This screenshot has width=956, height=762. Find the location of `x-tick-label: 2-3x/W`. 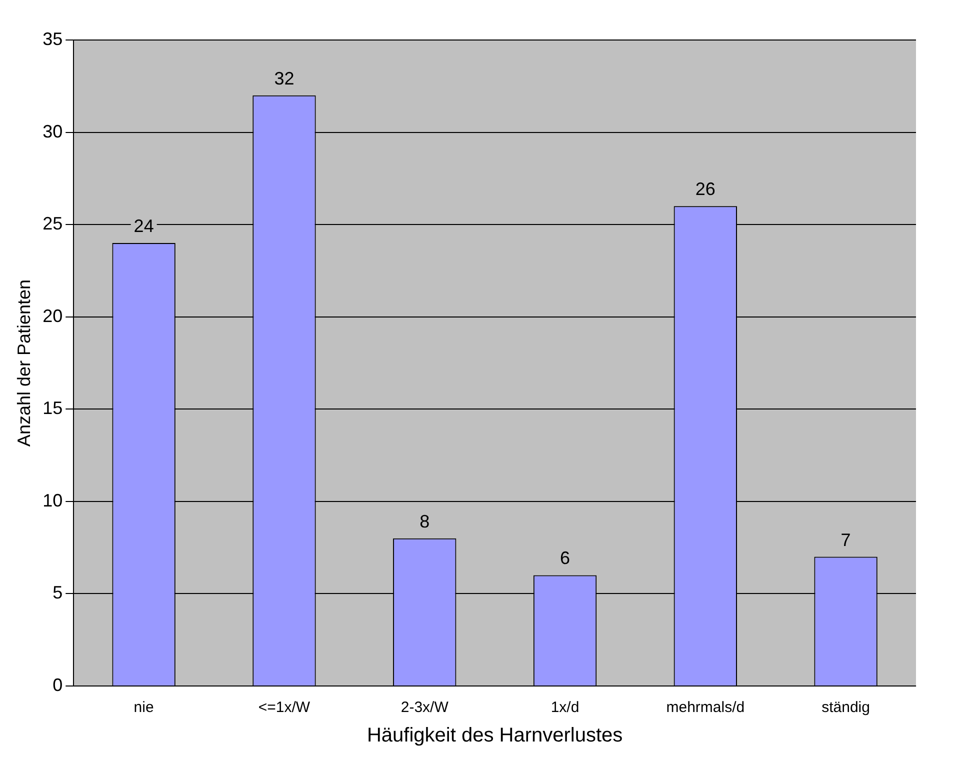

x-tick-label: 2-3x/W is located at coordinates (425, 707).